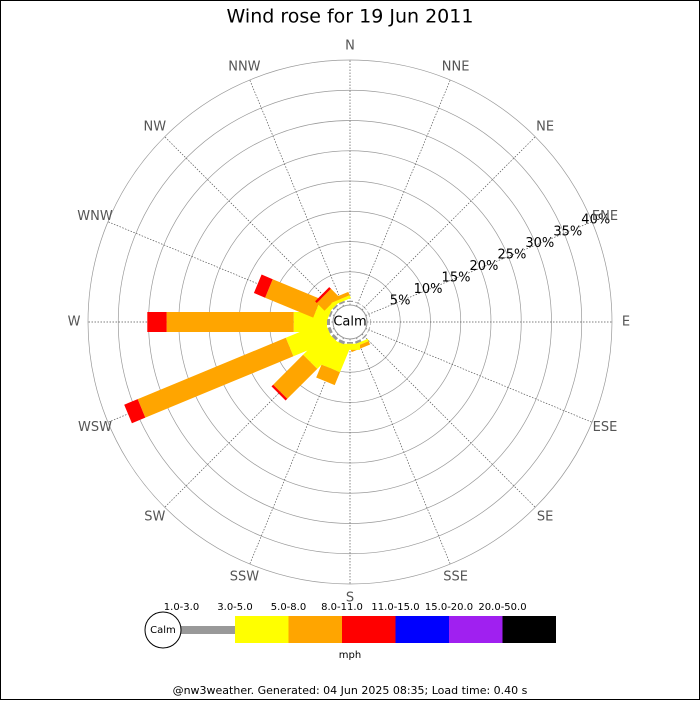 The width and height of the screenshot is (700, 704). What do you see at coordinates (605, 216) in the screenshot?
I see `direction-label: ENE` at bounding box center [605, 216].